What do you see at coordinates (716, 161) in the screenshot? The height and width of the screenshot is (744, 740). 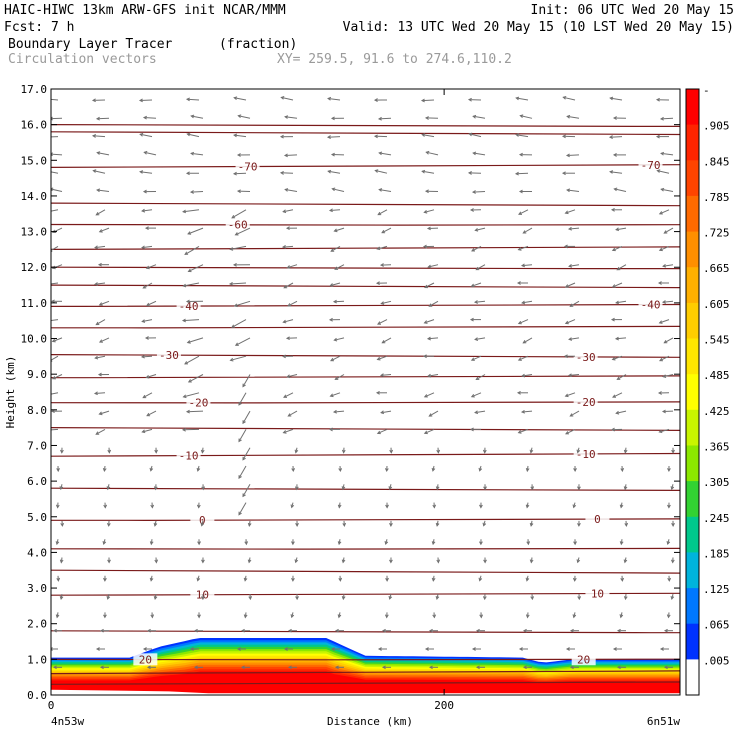 I see `colorbar-label: .845` at bounding box center [716, 161].